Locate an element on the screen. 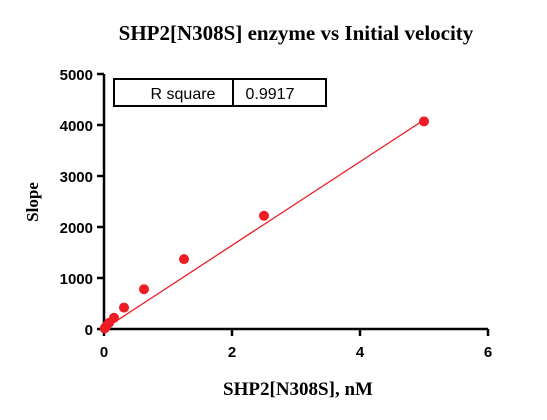 The height and width of the screenshot is (420, 547). r-square-table: R square 0.9917 is located at coordinates (220, 92).